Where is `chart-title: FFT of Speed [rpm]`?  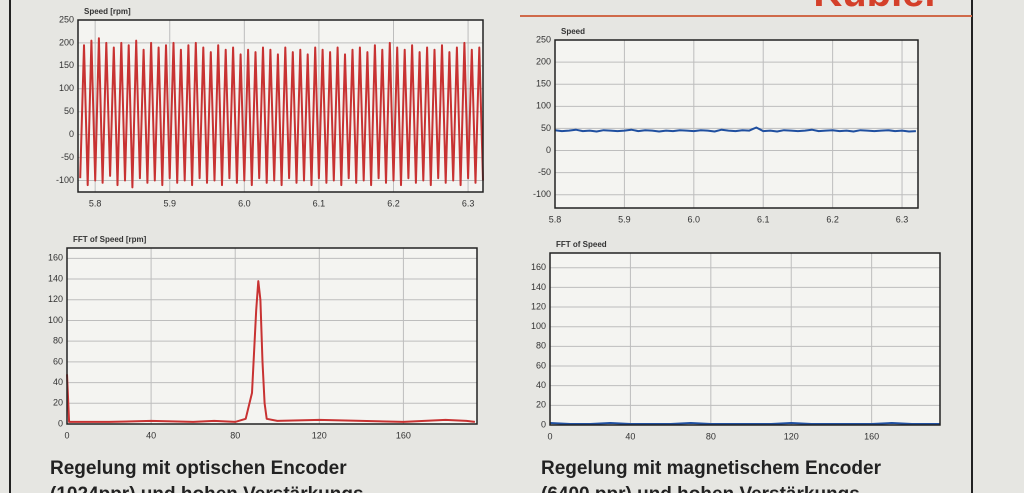
chart-title: FFT of Speed [rpm] is located at coordinates (110, 239).